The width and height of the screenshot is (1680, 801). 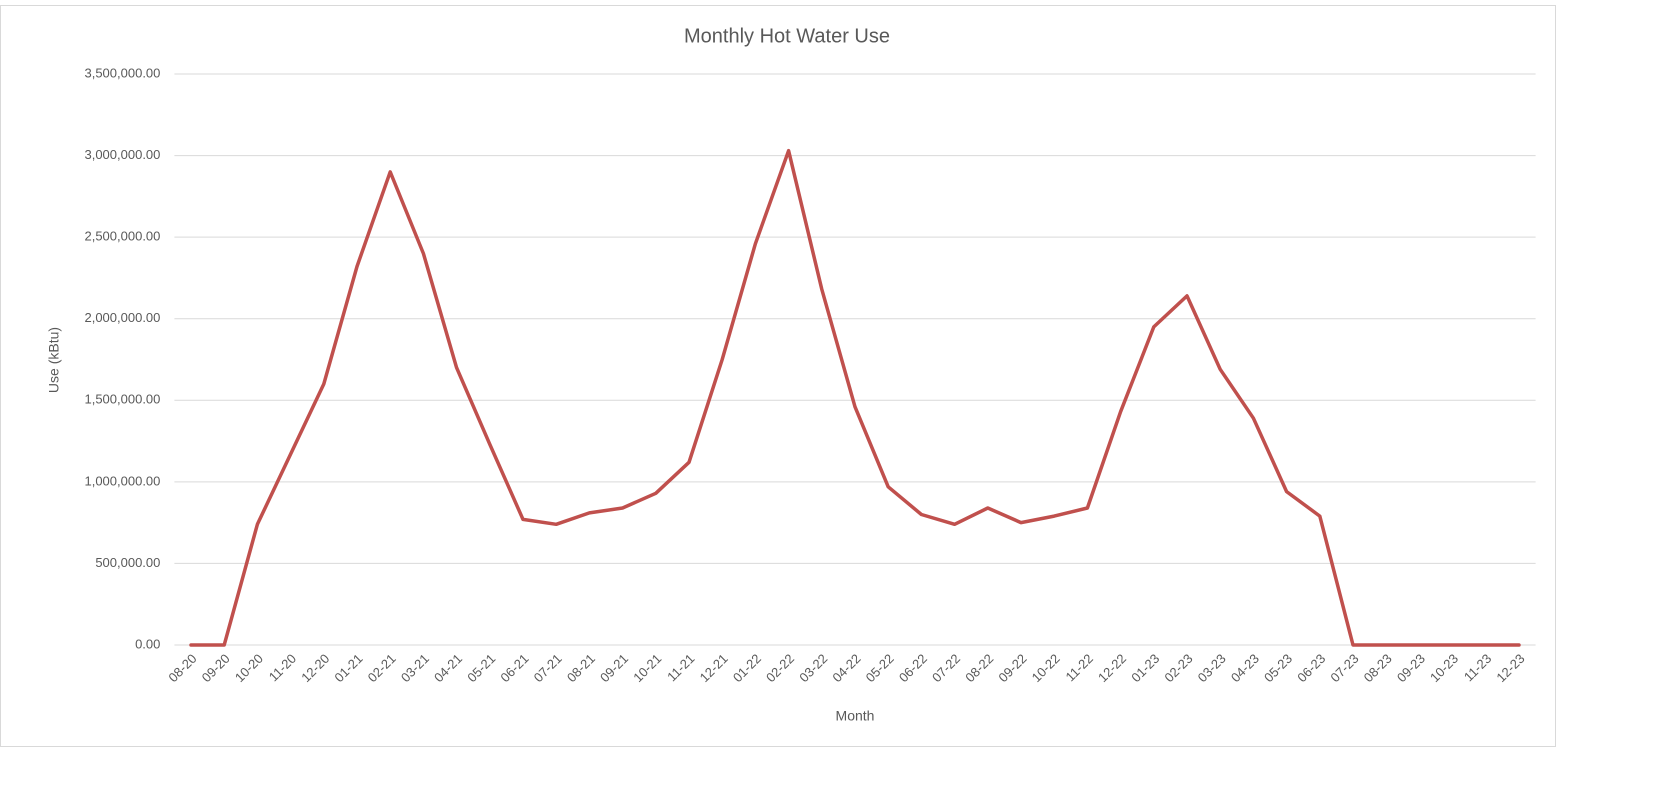 What do you see at coordinates (122, 317) in the screenshot?
I see `y-tick-label: 2,000,000.00` at bounding box center [122, 317].